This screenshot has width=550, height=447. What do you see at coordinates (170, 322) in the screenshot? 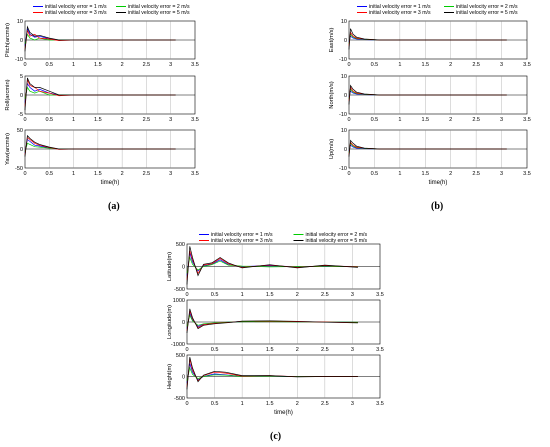
I see `y-axis-label: Longitude(m)` at bounding box center [170, 322].